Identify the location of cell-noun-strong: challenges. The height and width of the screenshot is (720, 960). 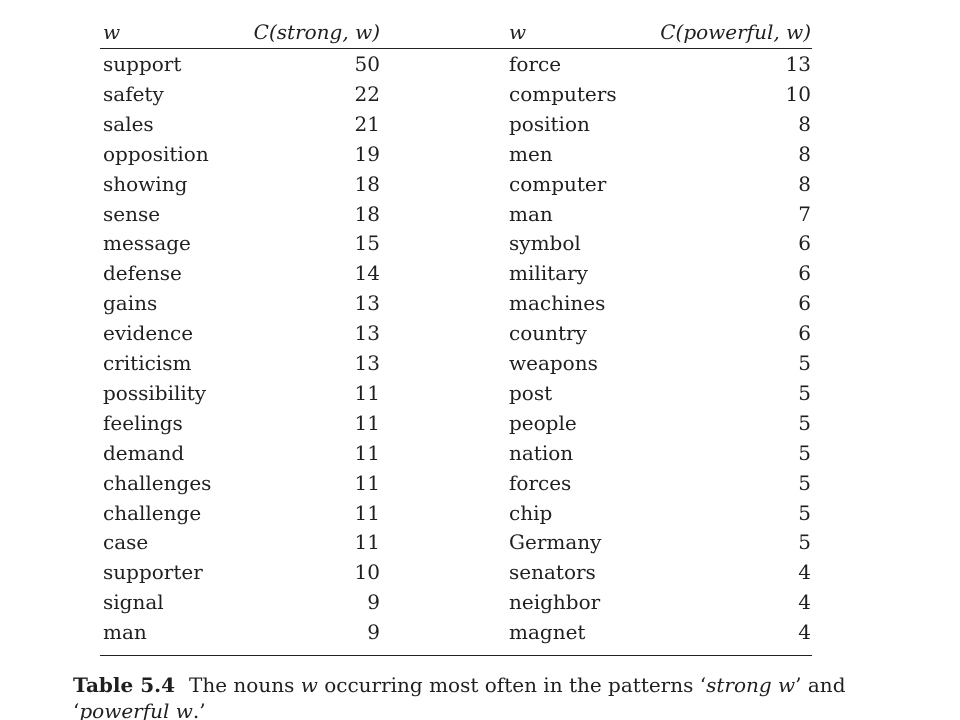
(157, 482).